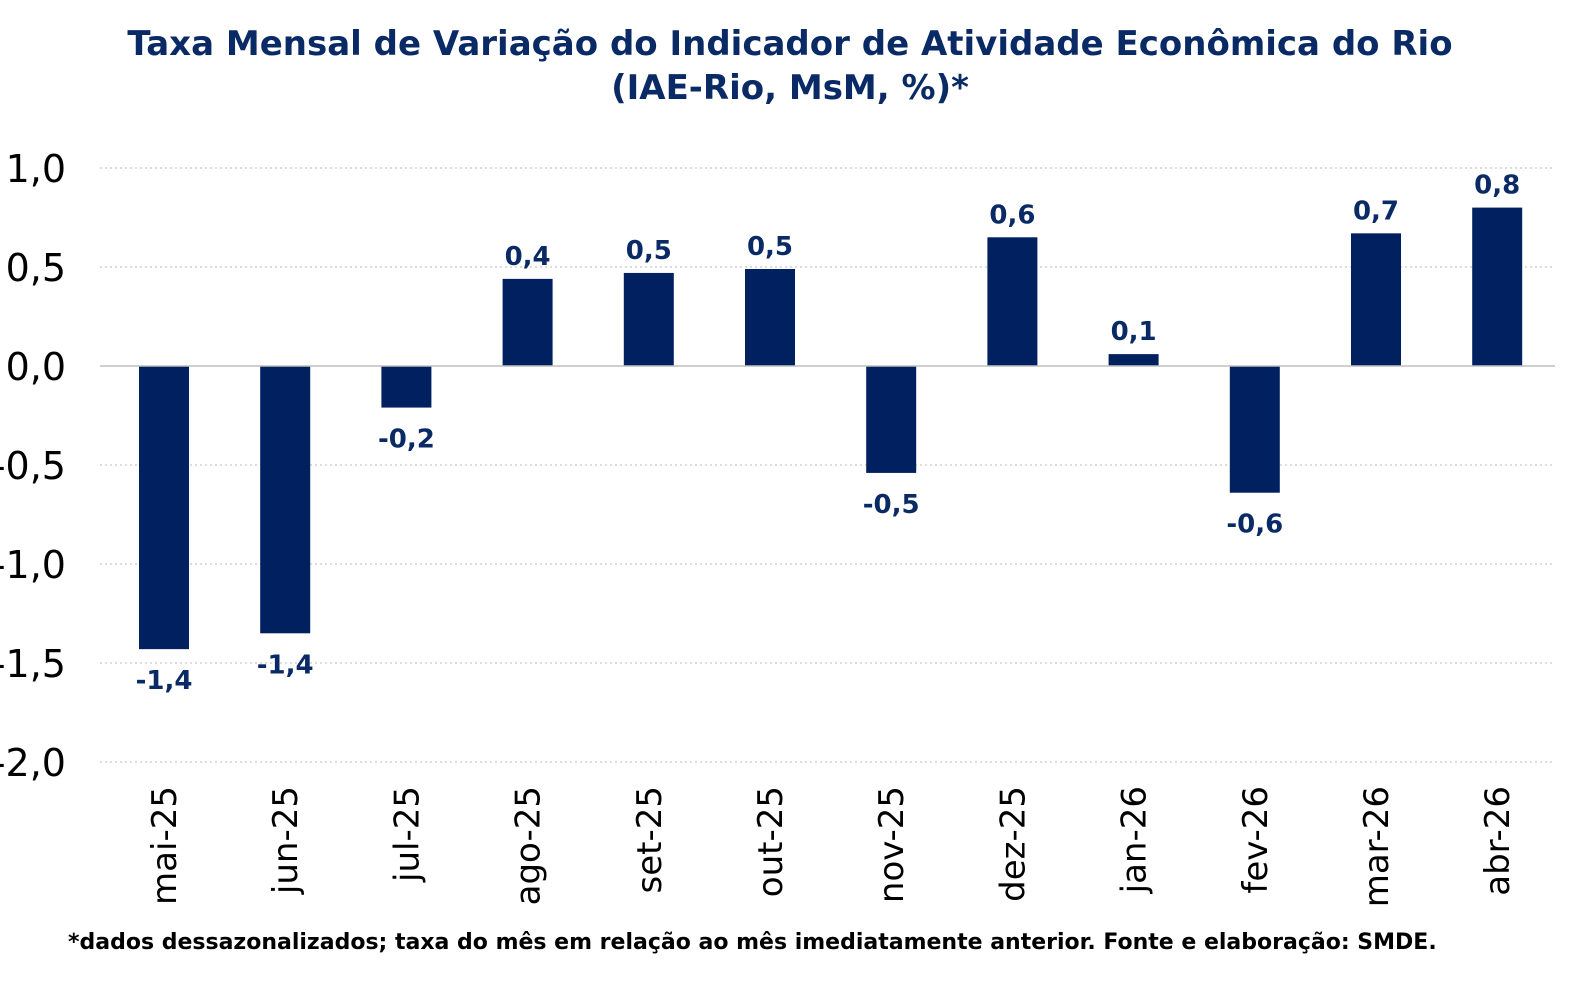  What do you see at coordinates (771, 841) in the screenshot?
I see `x-tick-label: out-25` at bounding box center [771, 841].